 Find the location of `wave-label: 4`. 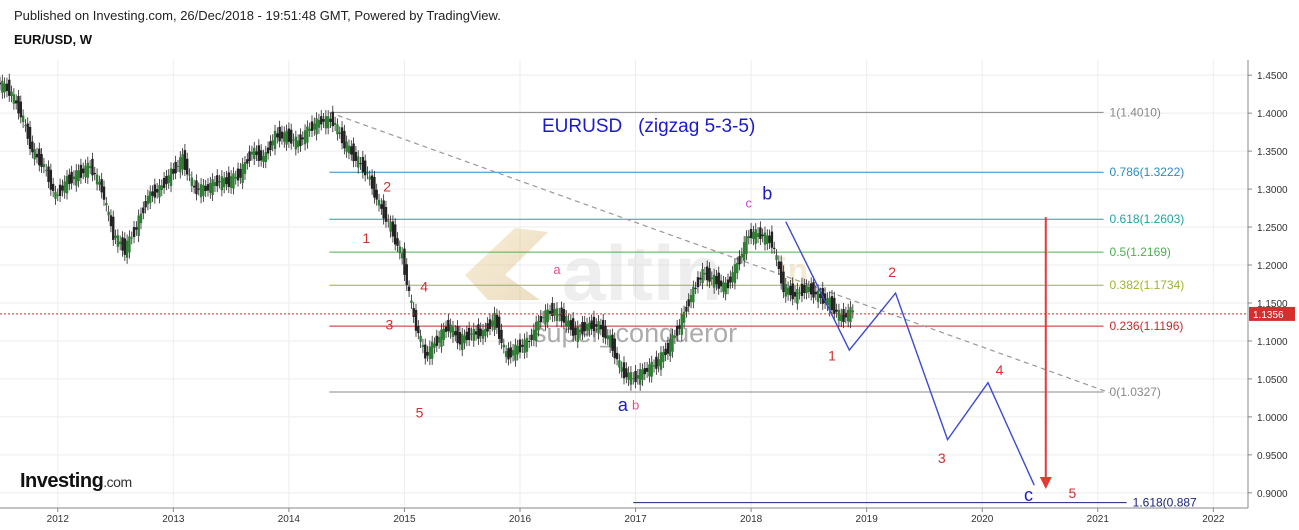

wave-label: 4 is located at coordinates (1000, 370).